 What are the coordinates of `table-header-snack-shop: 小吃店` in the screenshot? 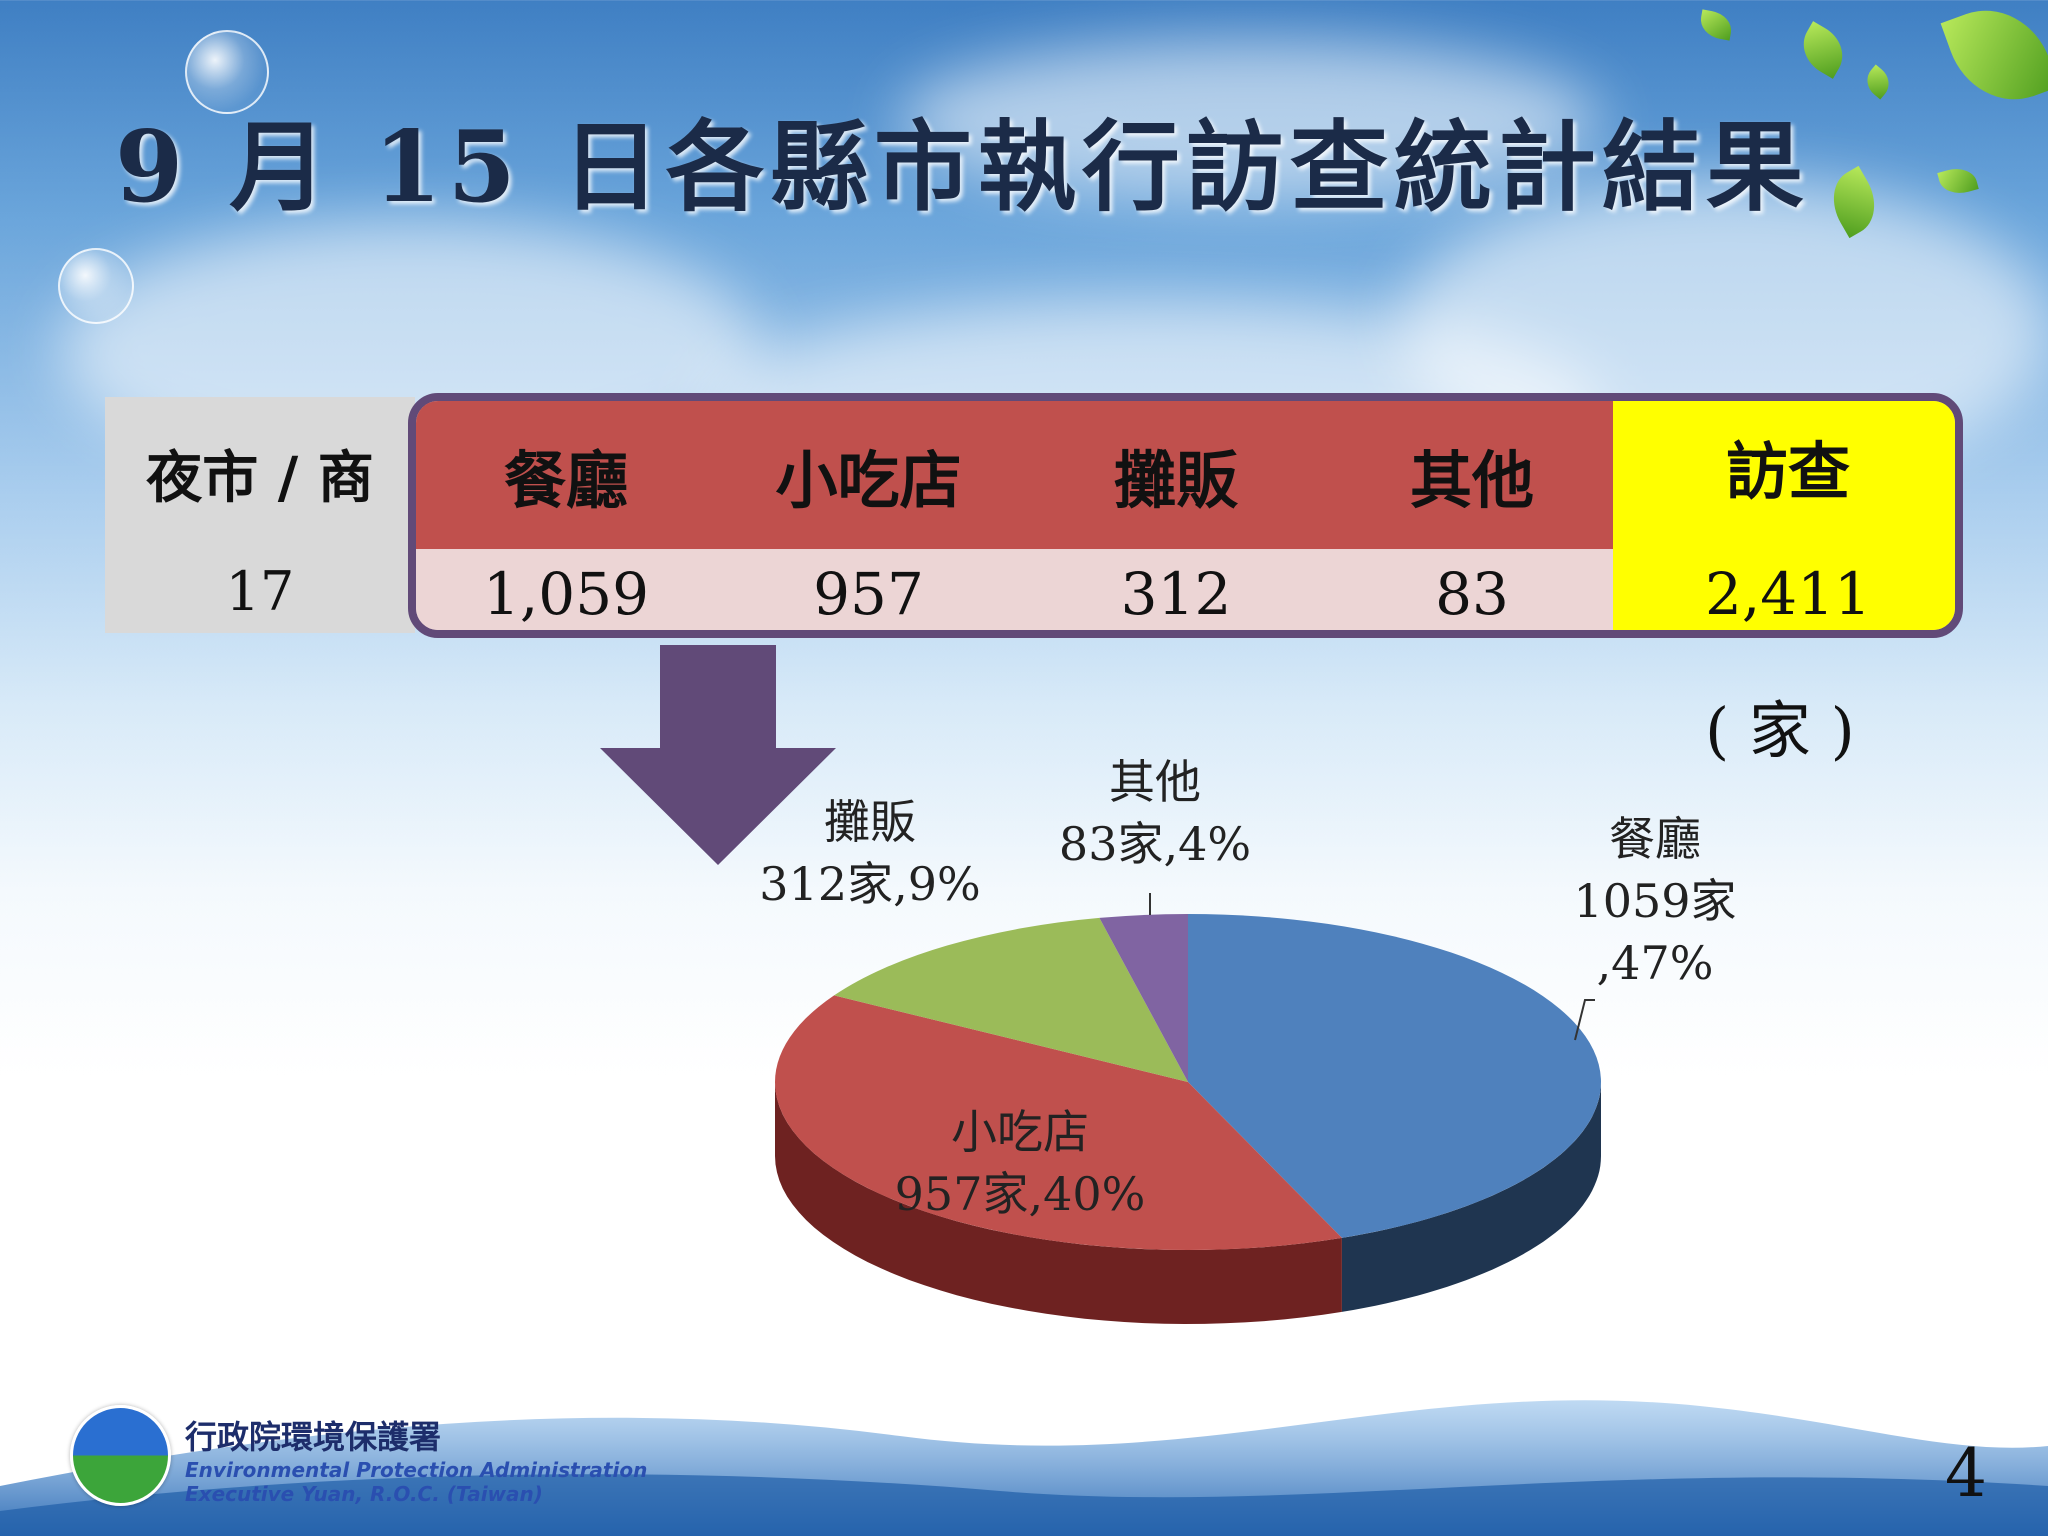 It's located at (868, 480).